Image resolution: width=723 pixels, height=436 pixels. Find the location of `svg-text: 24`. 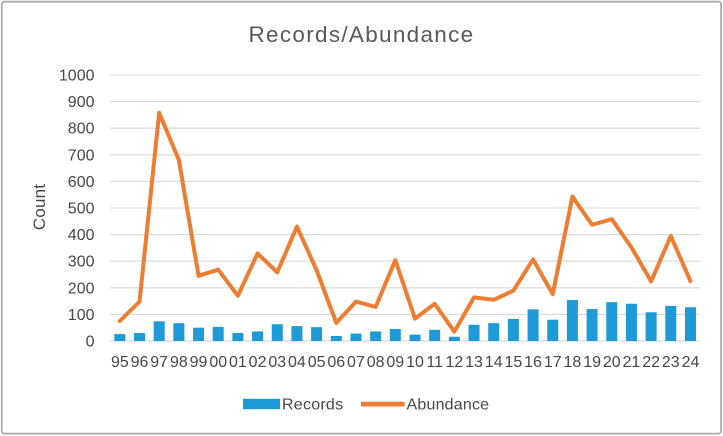

svg-text: 24 is located at coordinates (691, 362).